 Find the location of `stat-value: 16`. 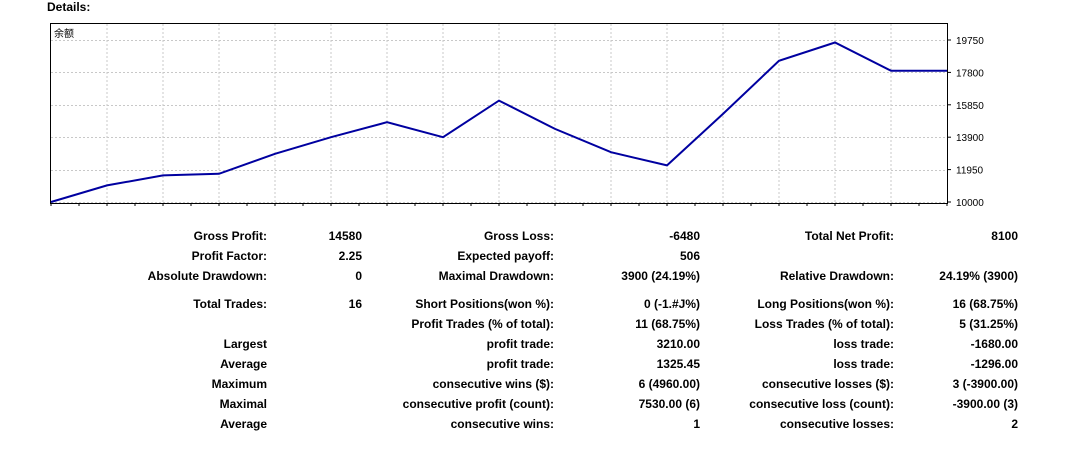

stat-value: 16 is located at coordinates (355, 304).